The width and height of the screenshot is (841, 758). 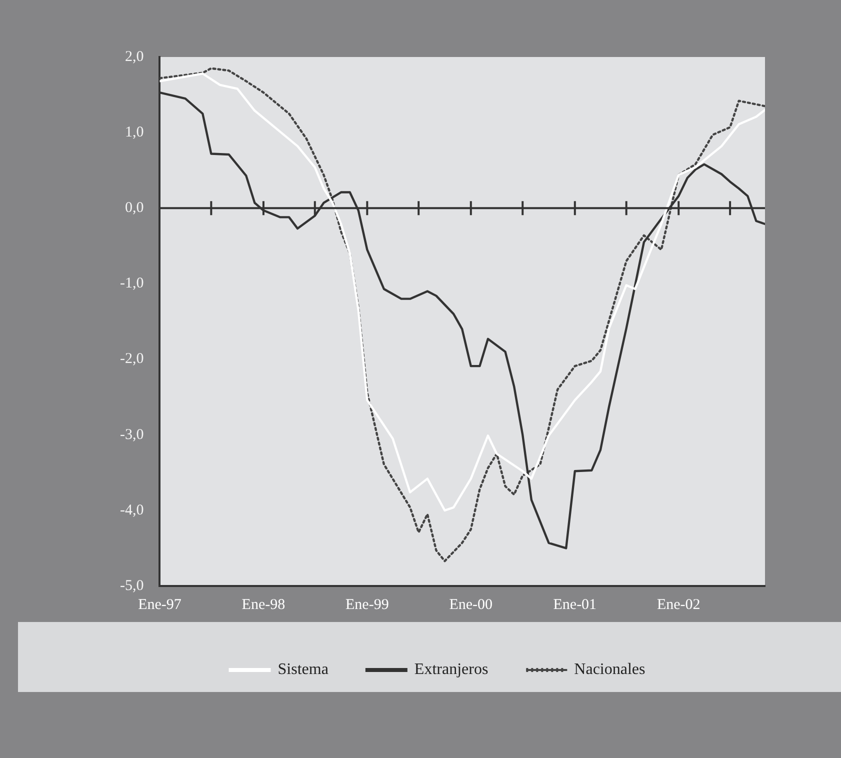 I want to click on x-tick-label: Ene-01, so click(x=575, y=604).